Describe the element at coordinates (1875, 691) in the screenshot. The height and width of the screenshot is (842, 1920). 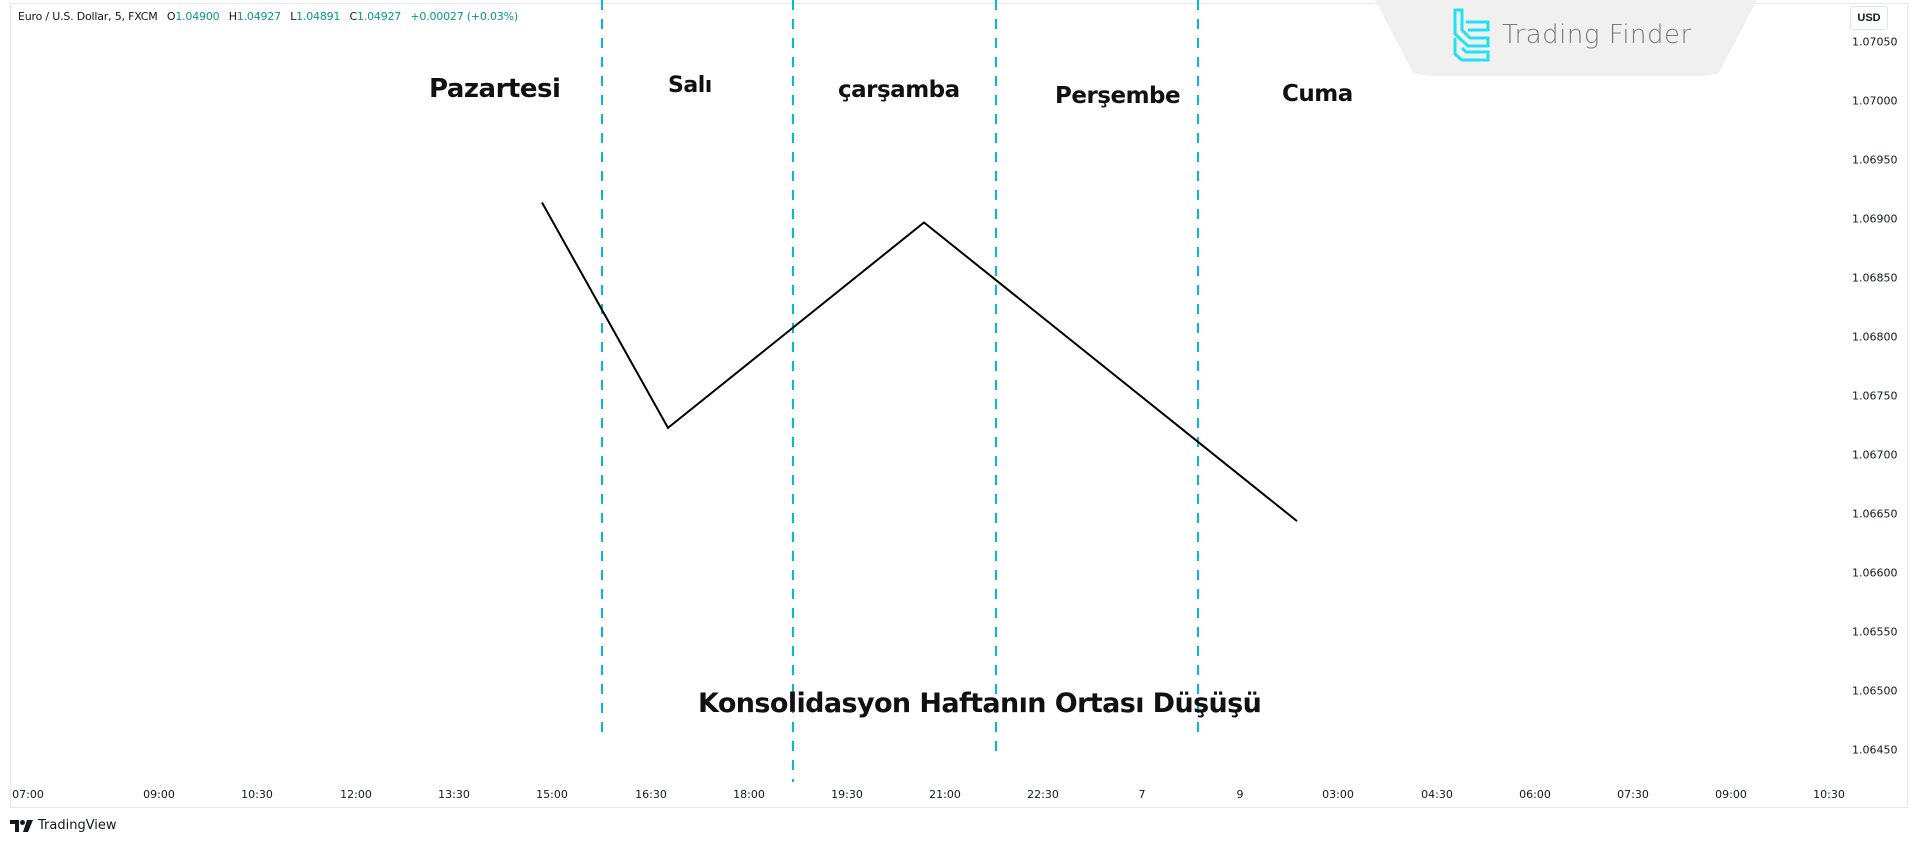
I see `price-tick-label: 1.06500` at that location.